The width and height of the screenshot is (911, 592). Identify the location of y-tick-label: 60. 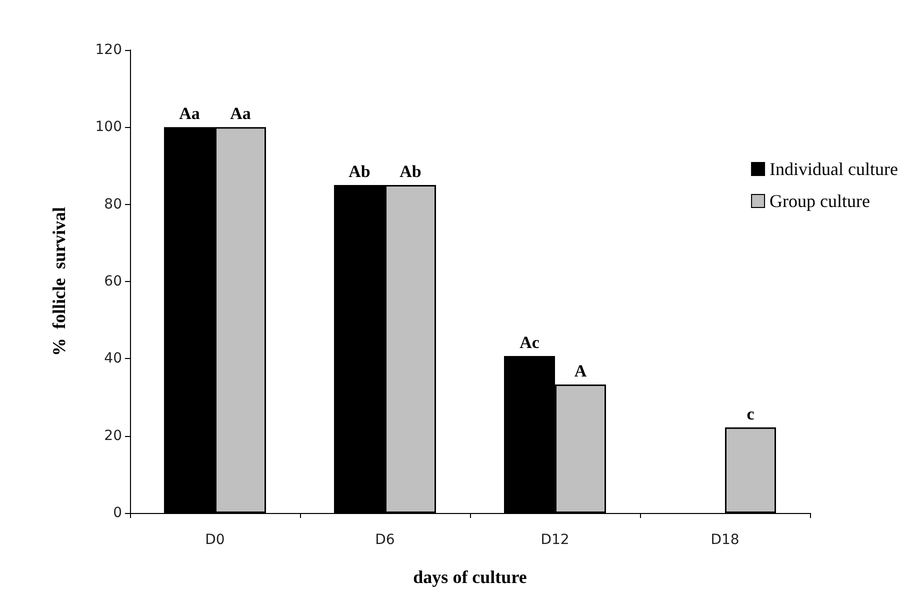
(113, 282).